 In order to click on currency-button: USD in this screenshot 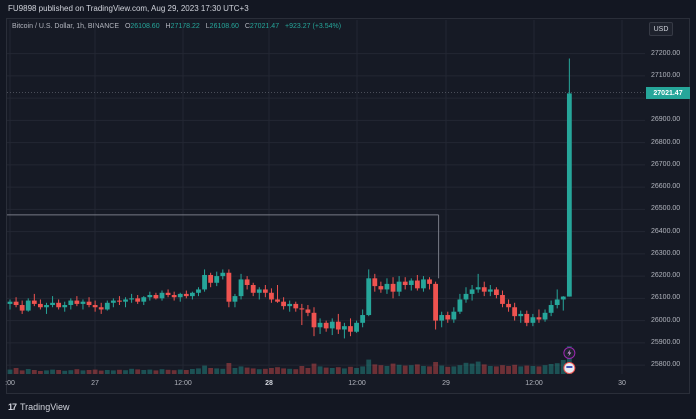, I will do `click(661, 29)`.